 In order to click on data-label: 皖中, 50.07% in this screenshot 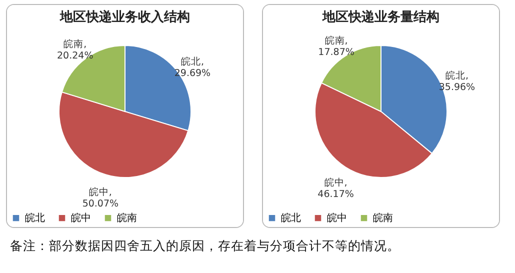, I will do `click(100, 198)`.